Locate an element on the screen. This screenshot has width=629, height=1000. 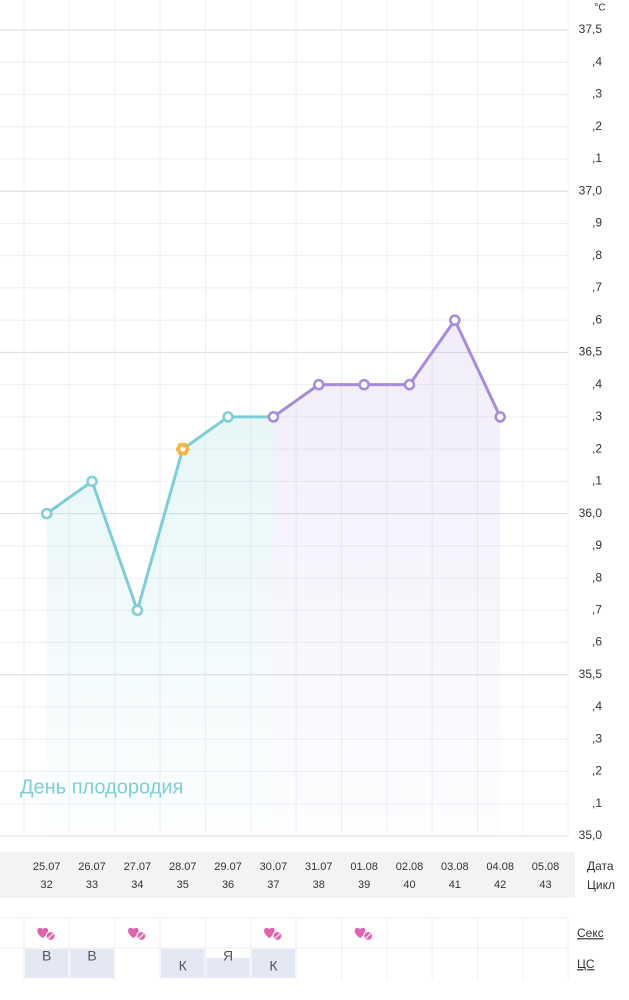
date-label: 29.07 is located at coordinates (228, 867).